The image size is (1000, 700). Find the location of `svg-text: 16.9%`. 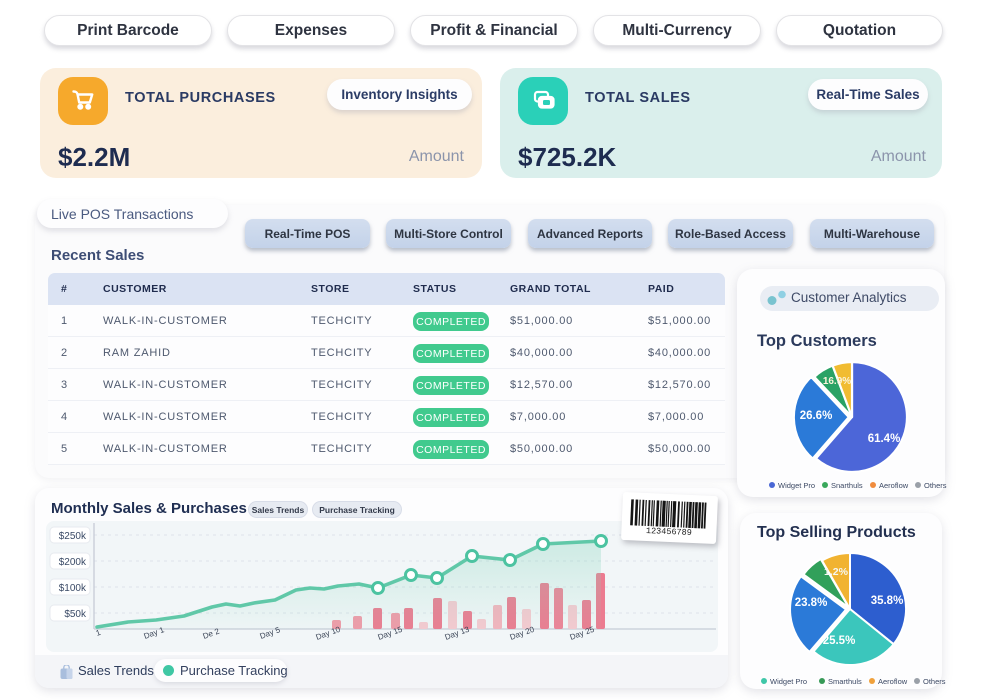

svg-text: 16.9% is located at coordinates (837, 381).